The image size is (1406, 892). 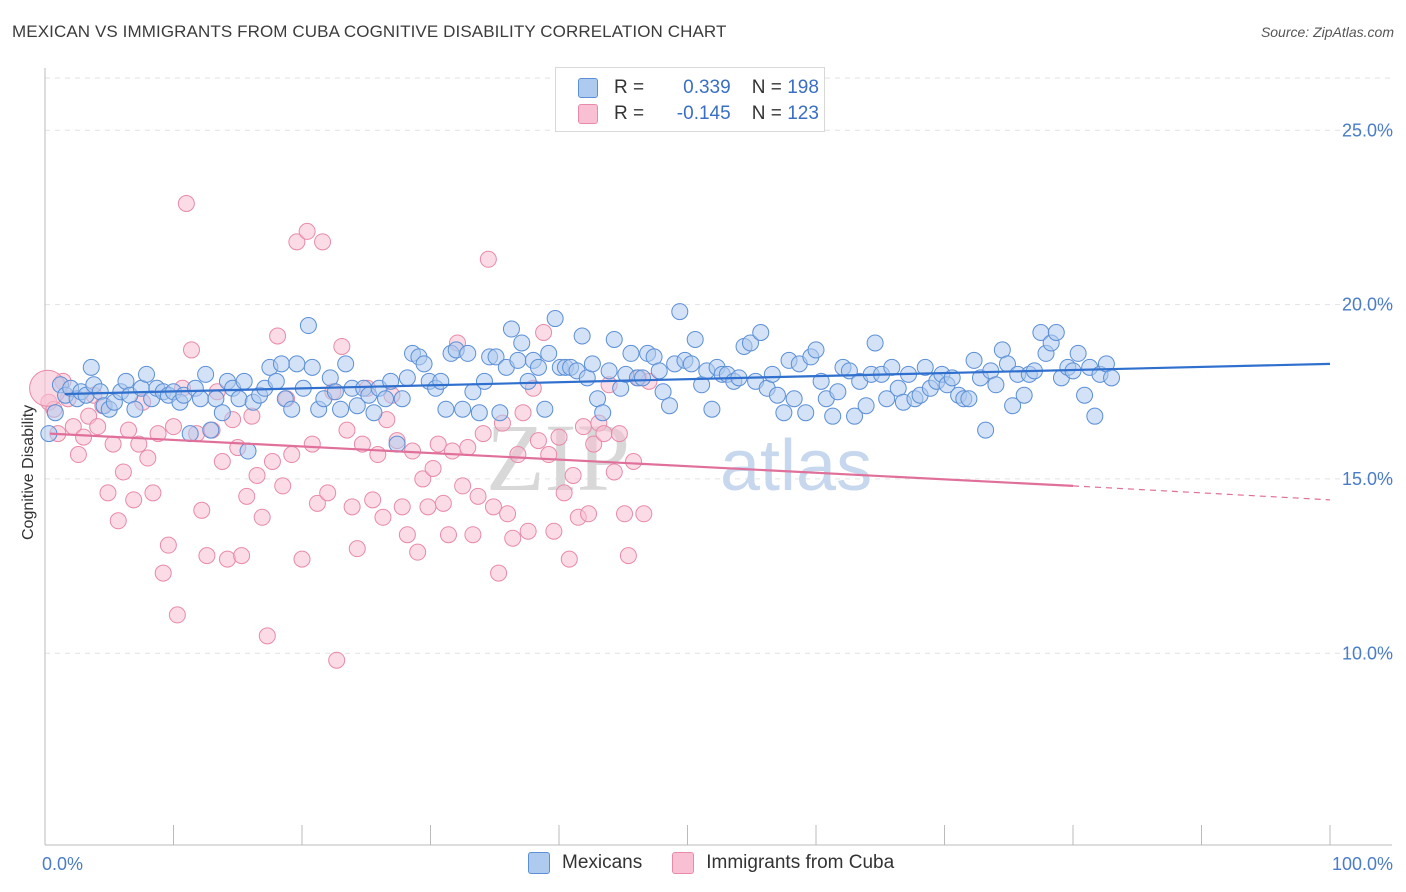 I want to click on y-axis-label: Cognitive Disability, so click(x=28, y=472).